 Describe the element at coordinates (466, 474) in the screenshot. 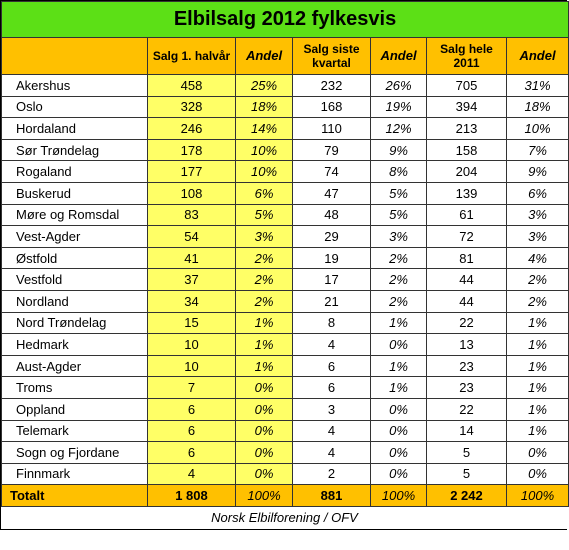

I see `cell-sales-2011: 5` at that location.